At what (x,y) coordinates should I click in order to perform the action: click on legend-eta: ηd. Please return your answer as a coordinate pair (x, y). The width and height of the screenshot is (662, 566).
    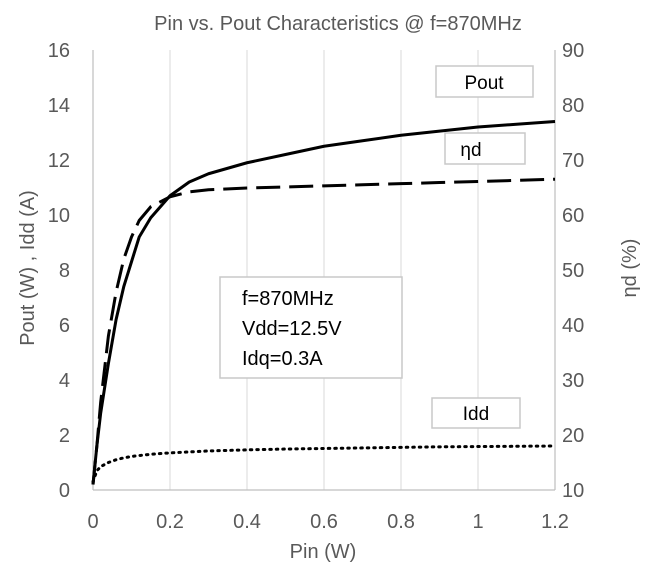
    Looking at the image, I should click on (485, 148).